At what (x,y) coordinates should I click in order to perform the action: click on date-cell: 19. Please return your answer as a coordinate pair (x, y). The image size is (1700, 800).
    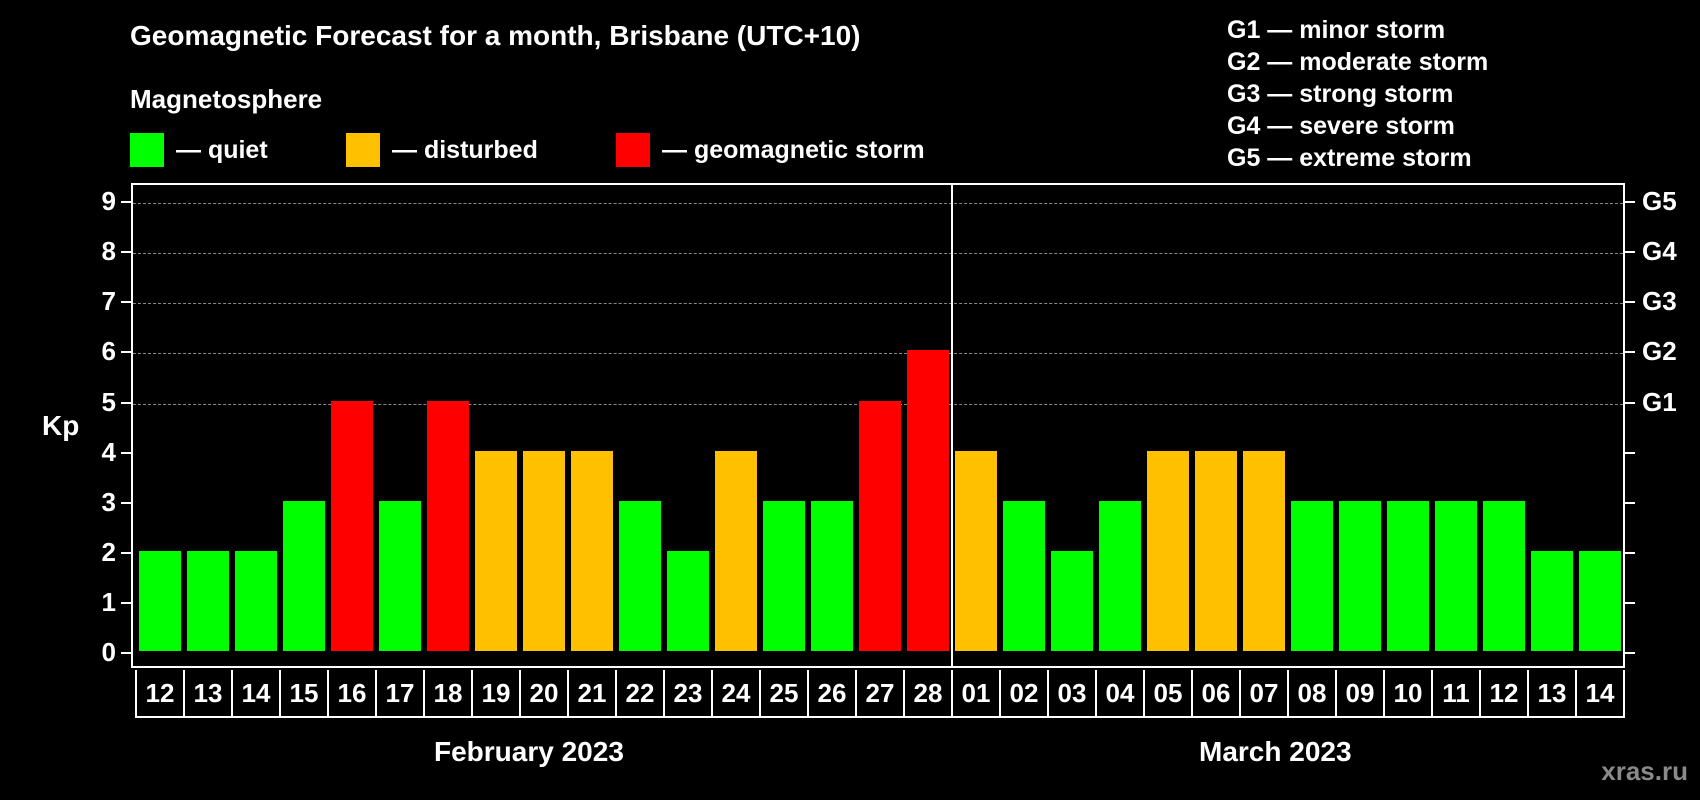
    Looking at the image, I should click on (497, 693).